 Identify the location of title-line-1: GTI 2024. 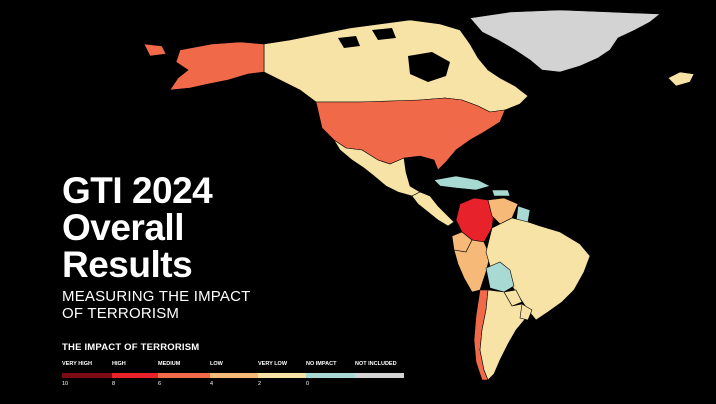
(137, 190).